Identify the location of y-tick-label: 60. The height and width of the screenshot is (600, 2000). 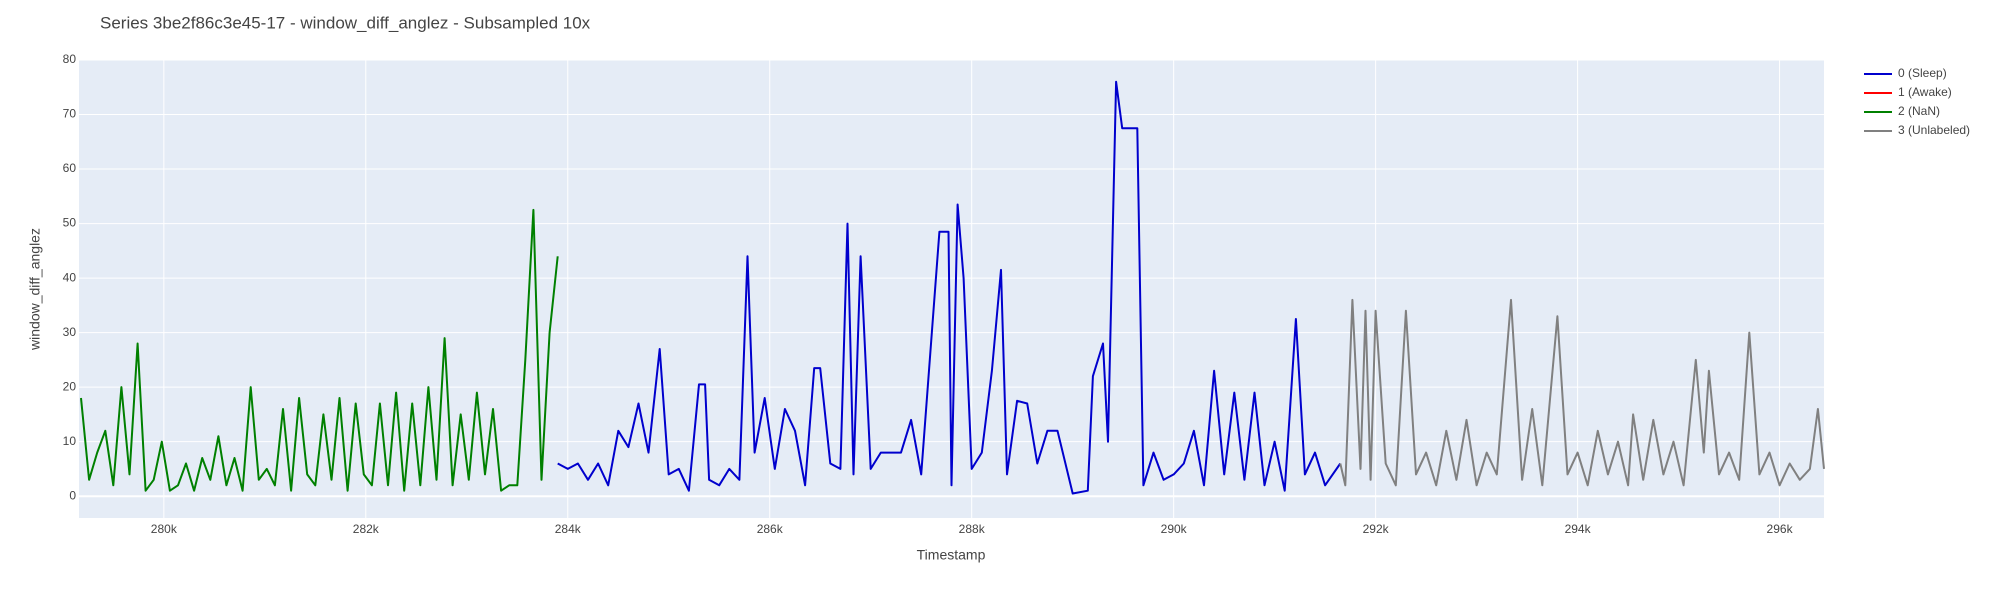
(70, 168).